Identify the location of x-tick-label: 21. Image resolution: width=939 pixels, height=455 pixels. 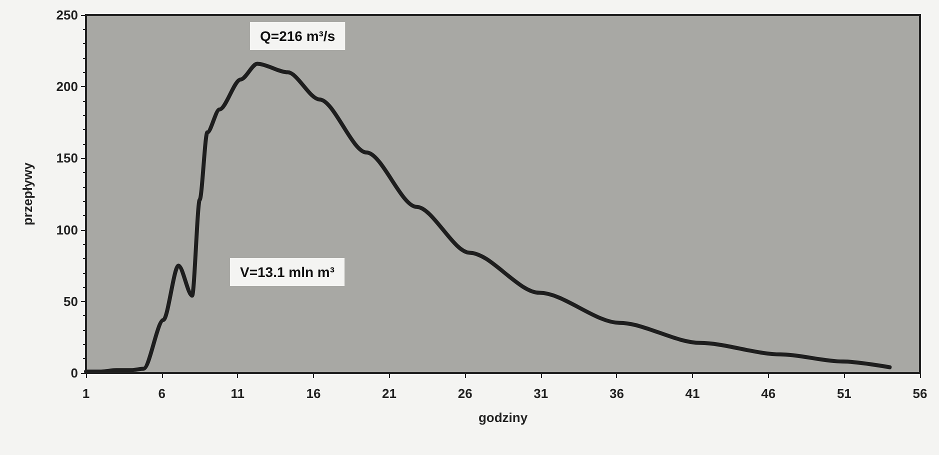
(389, 393).